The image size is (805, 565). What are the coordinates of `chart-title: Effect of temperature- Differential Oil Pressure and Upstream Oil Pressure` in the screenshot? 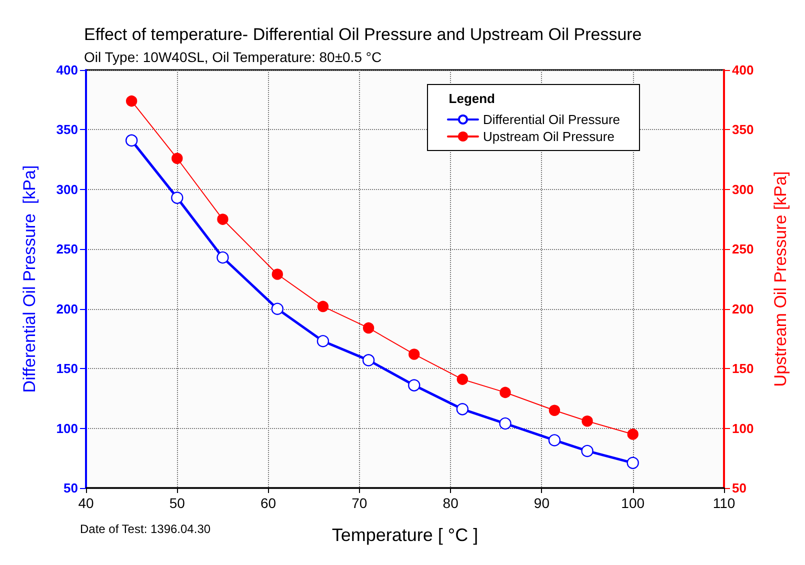 It's located at (363, 34).